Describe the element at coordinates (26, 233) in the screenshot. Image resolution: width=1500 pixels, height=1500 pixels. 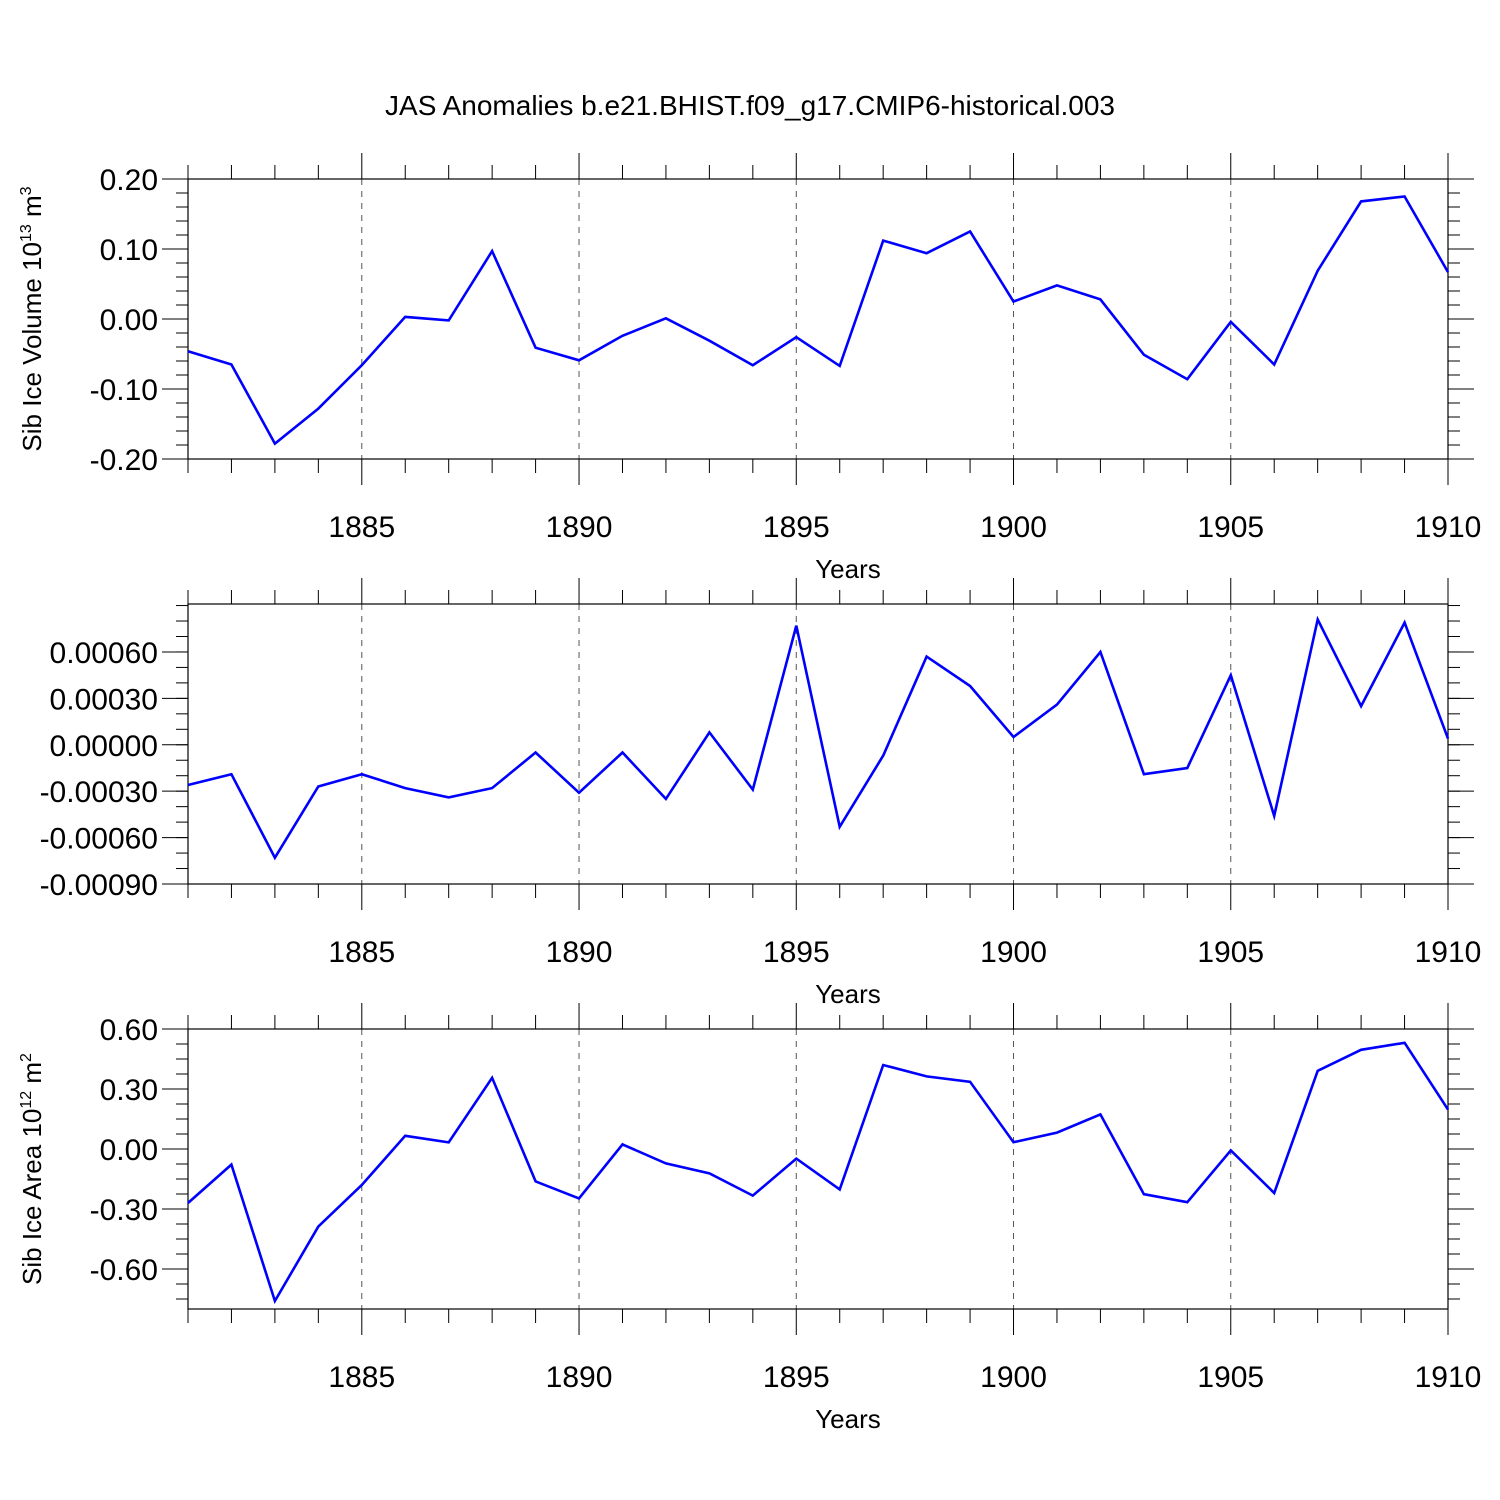
I see `y-axis-label-exponent: 13` at that location.